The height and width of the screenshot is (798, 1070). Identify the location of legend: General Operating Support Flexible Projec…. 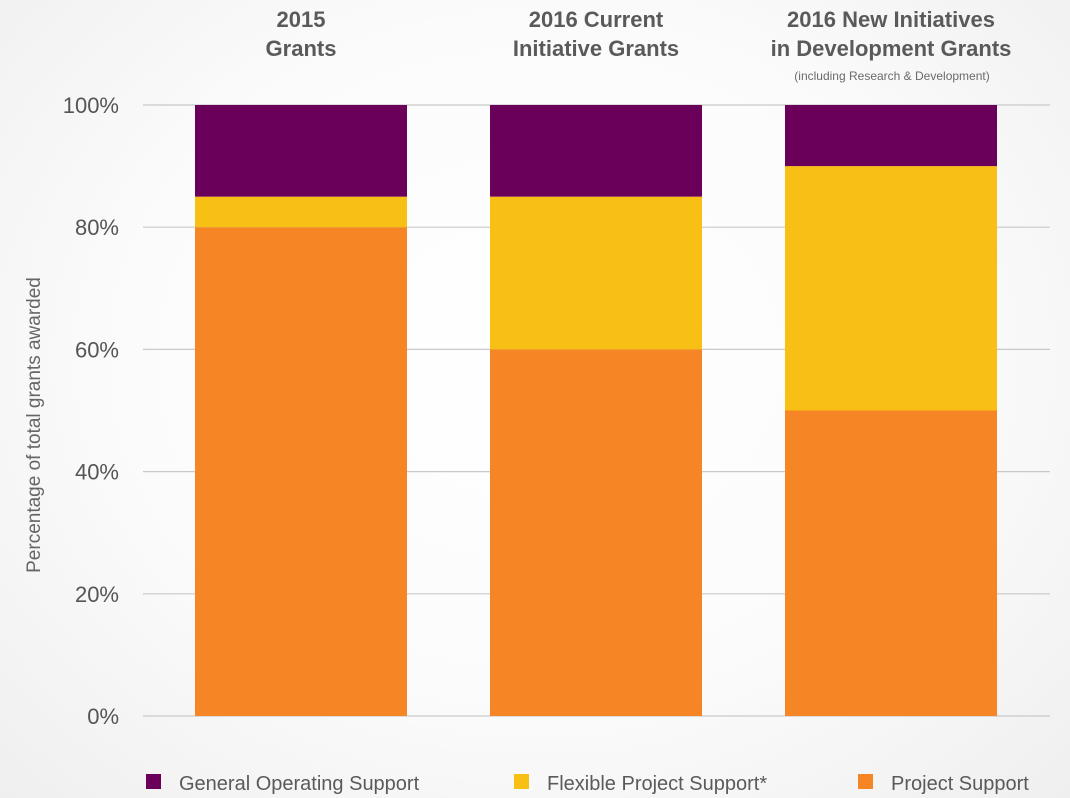
(587, 784).